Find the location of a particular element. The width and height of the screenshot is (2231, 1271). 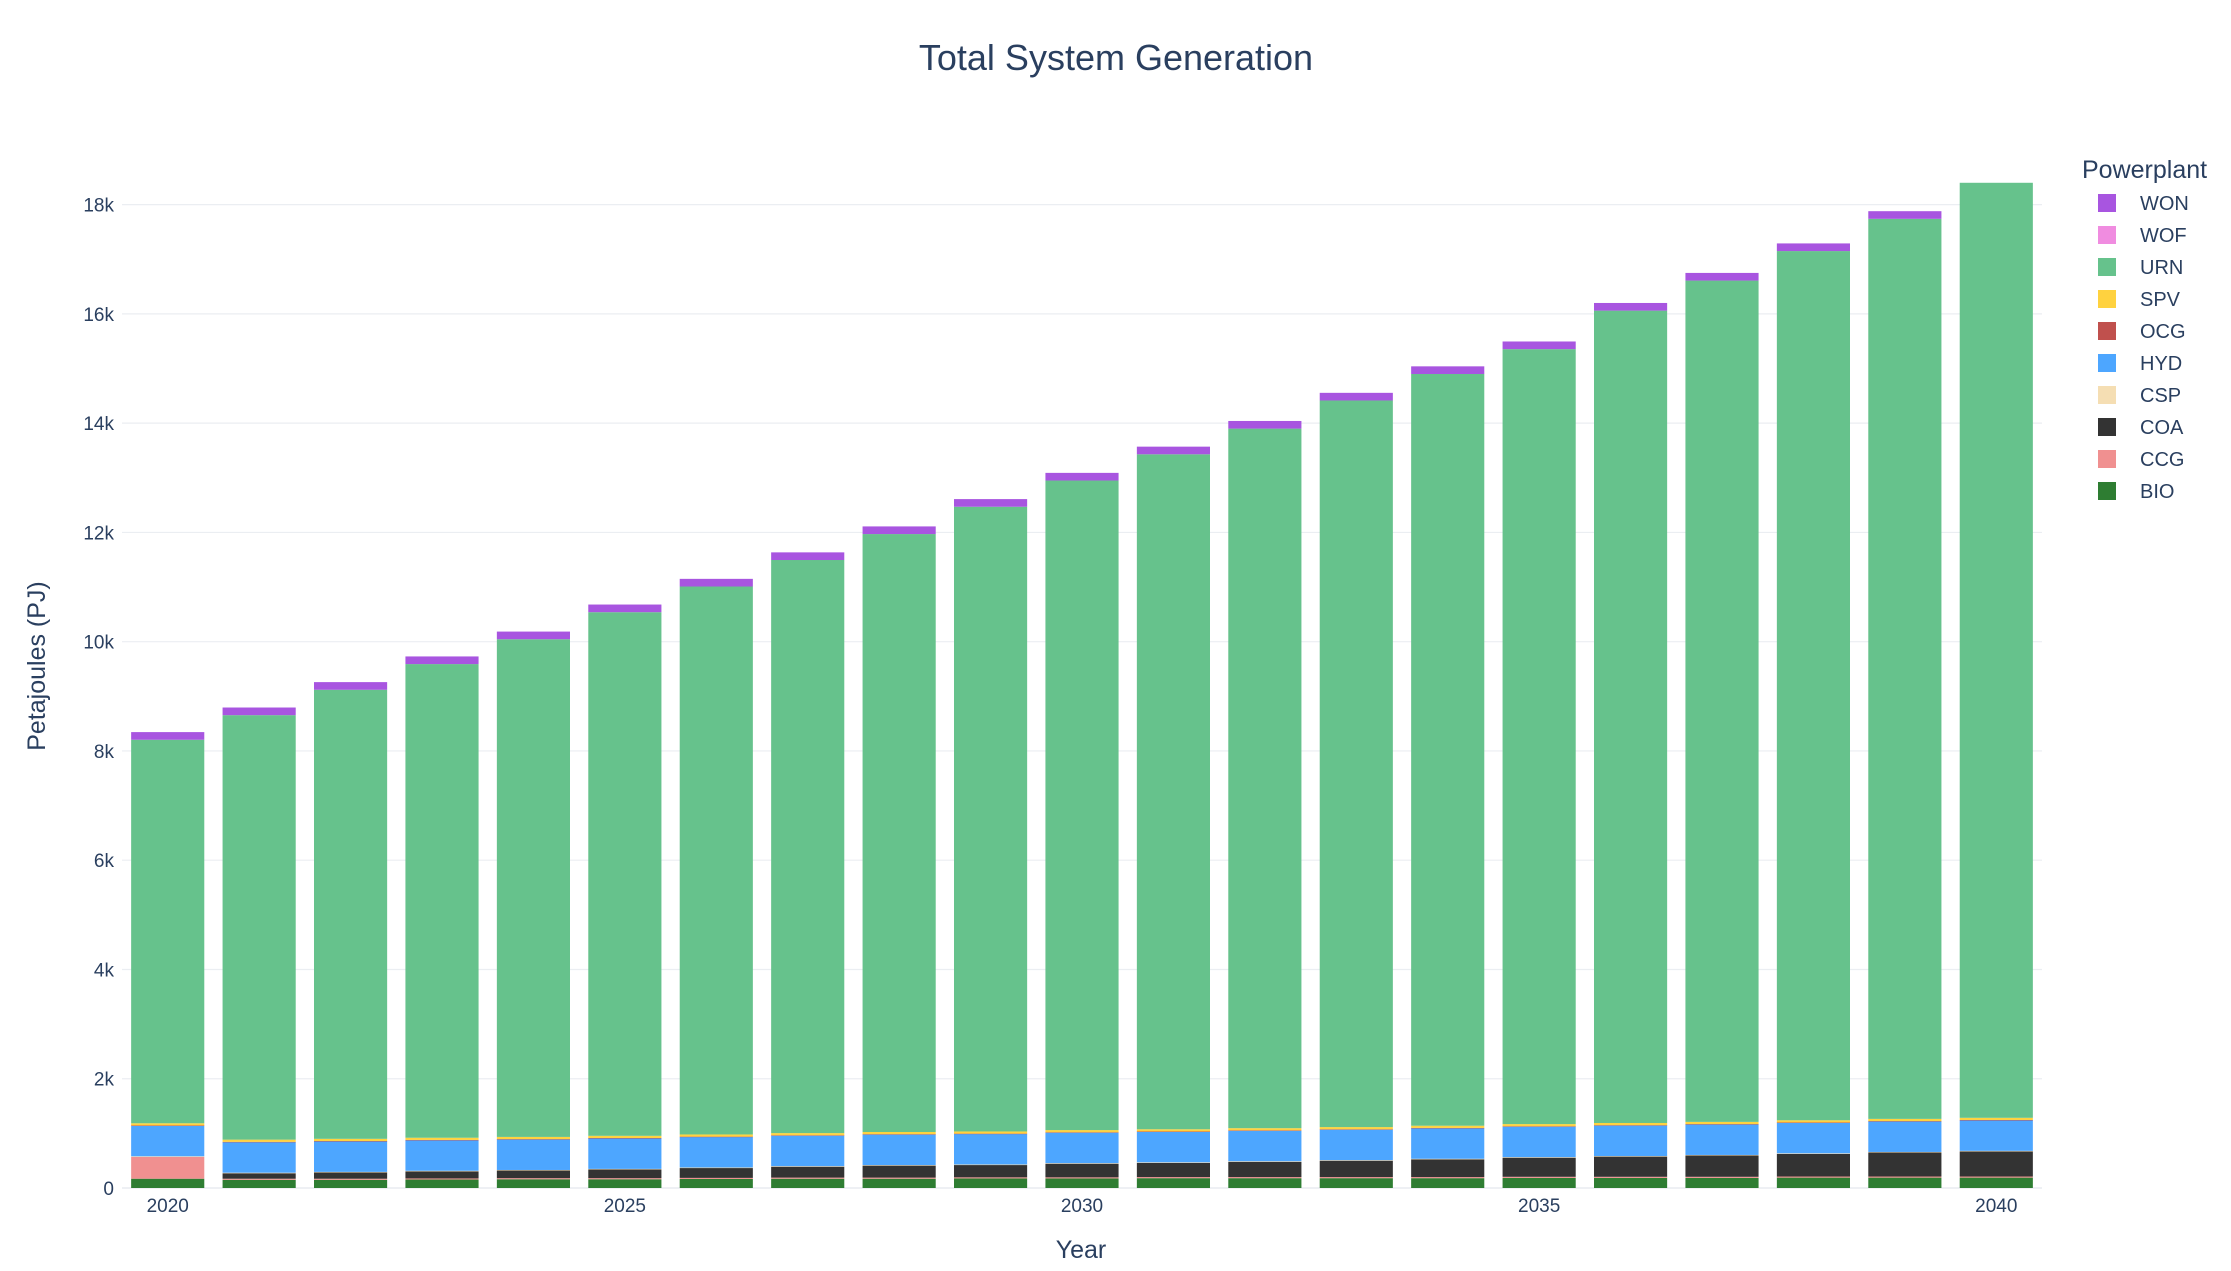

legend-item-csp: CSP is located at coordinates (2139, 396).